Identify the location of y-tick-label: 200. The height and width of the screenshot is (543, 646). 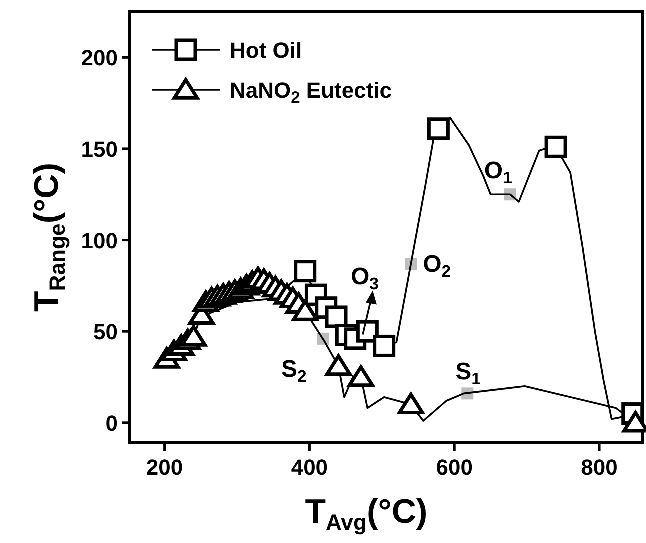
(99, 58).